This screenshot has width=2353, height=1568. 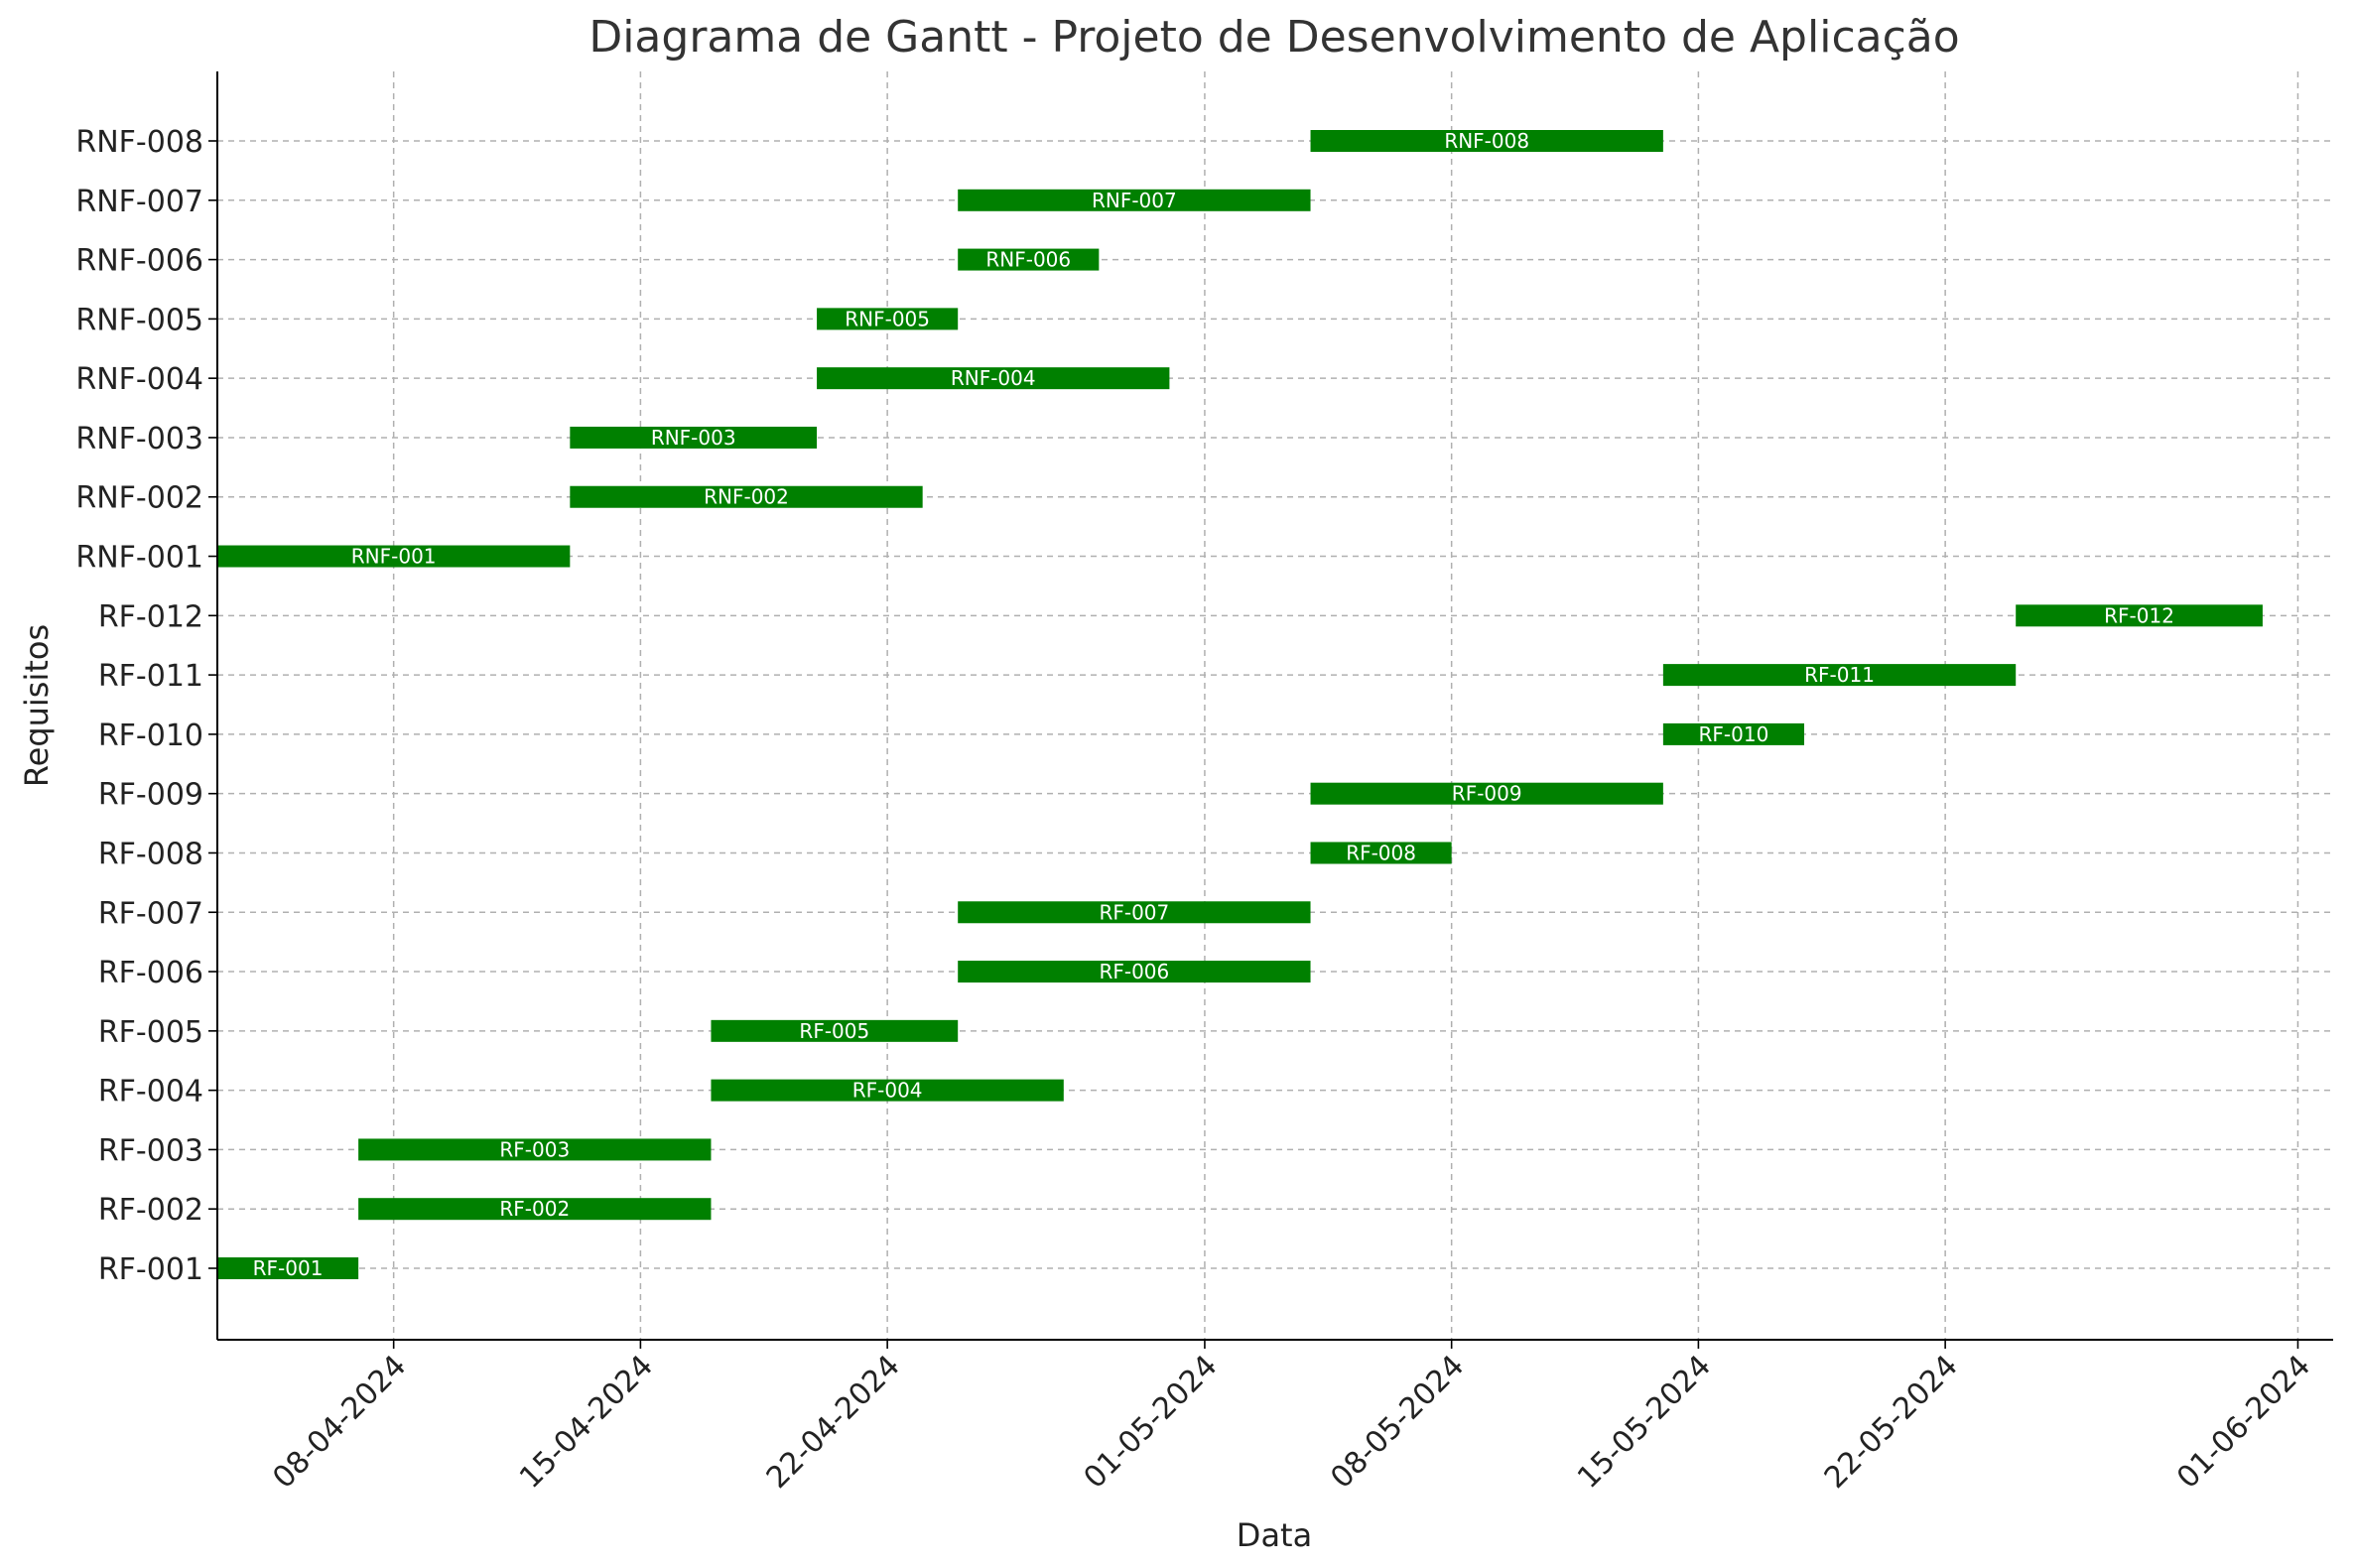 What do you see at coordinates (1397, 1422) in the screenshot?
I see `x-tick-label: 08-05-2024` at bounding box center [1397, 1422].